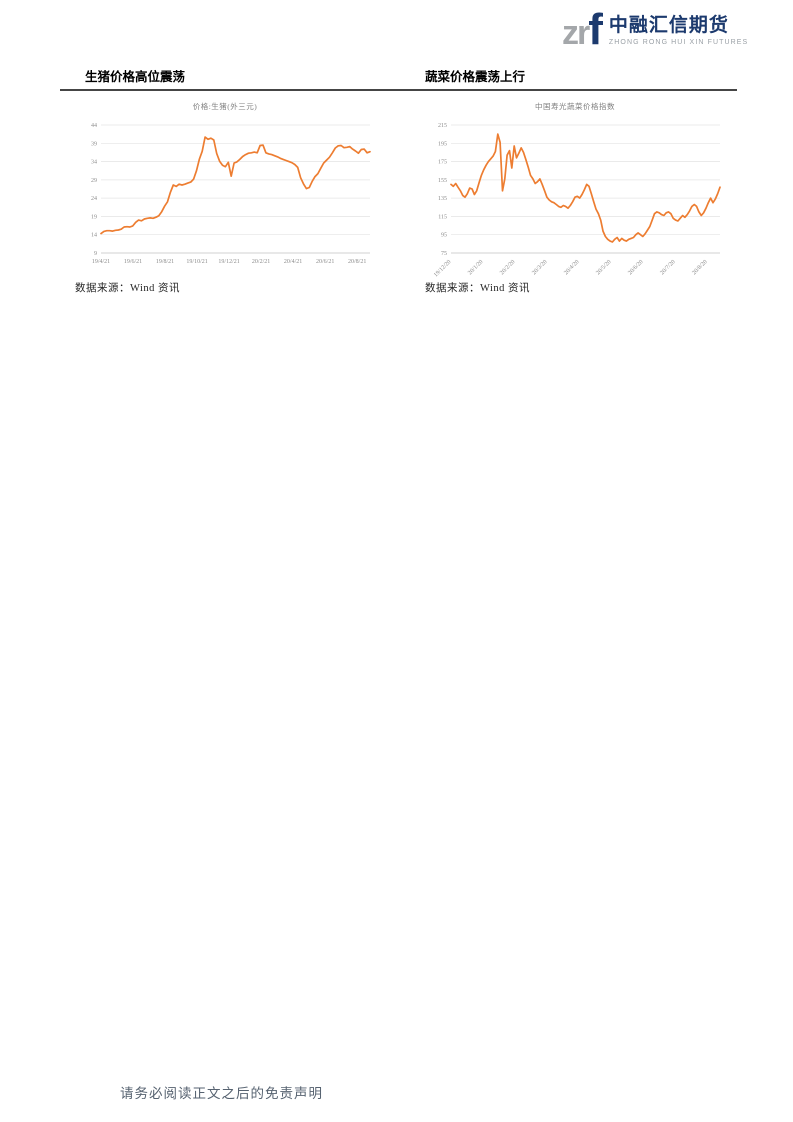 The image size is (793, 1122). What do you see at coordinates (357, 262) in the screenshot?
I see `svg-text: 20/8/21` at bounding box center [357, 262].